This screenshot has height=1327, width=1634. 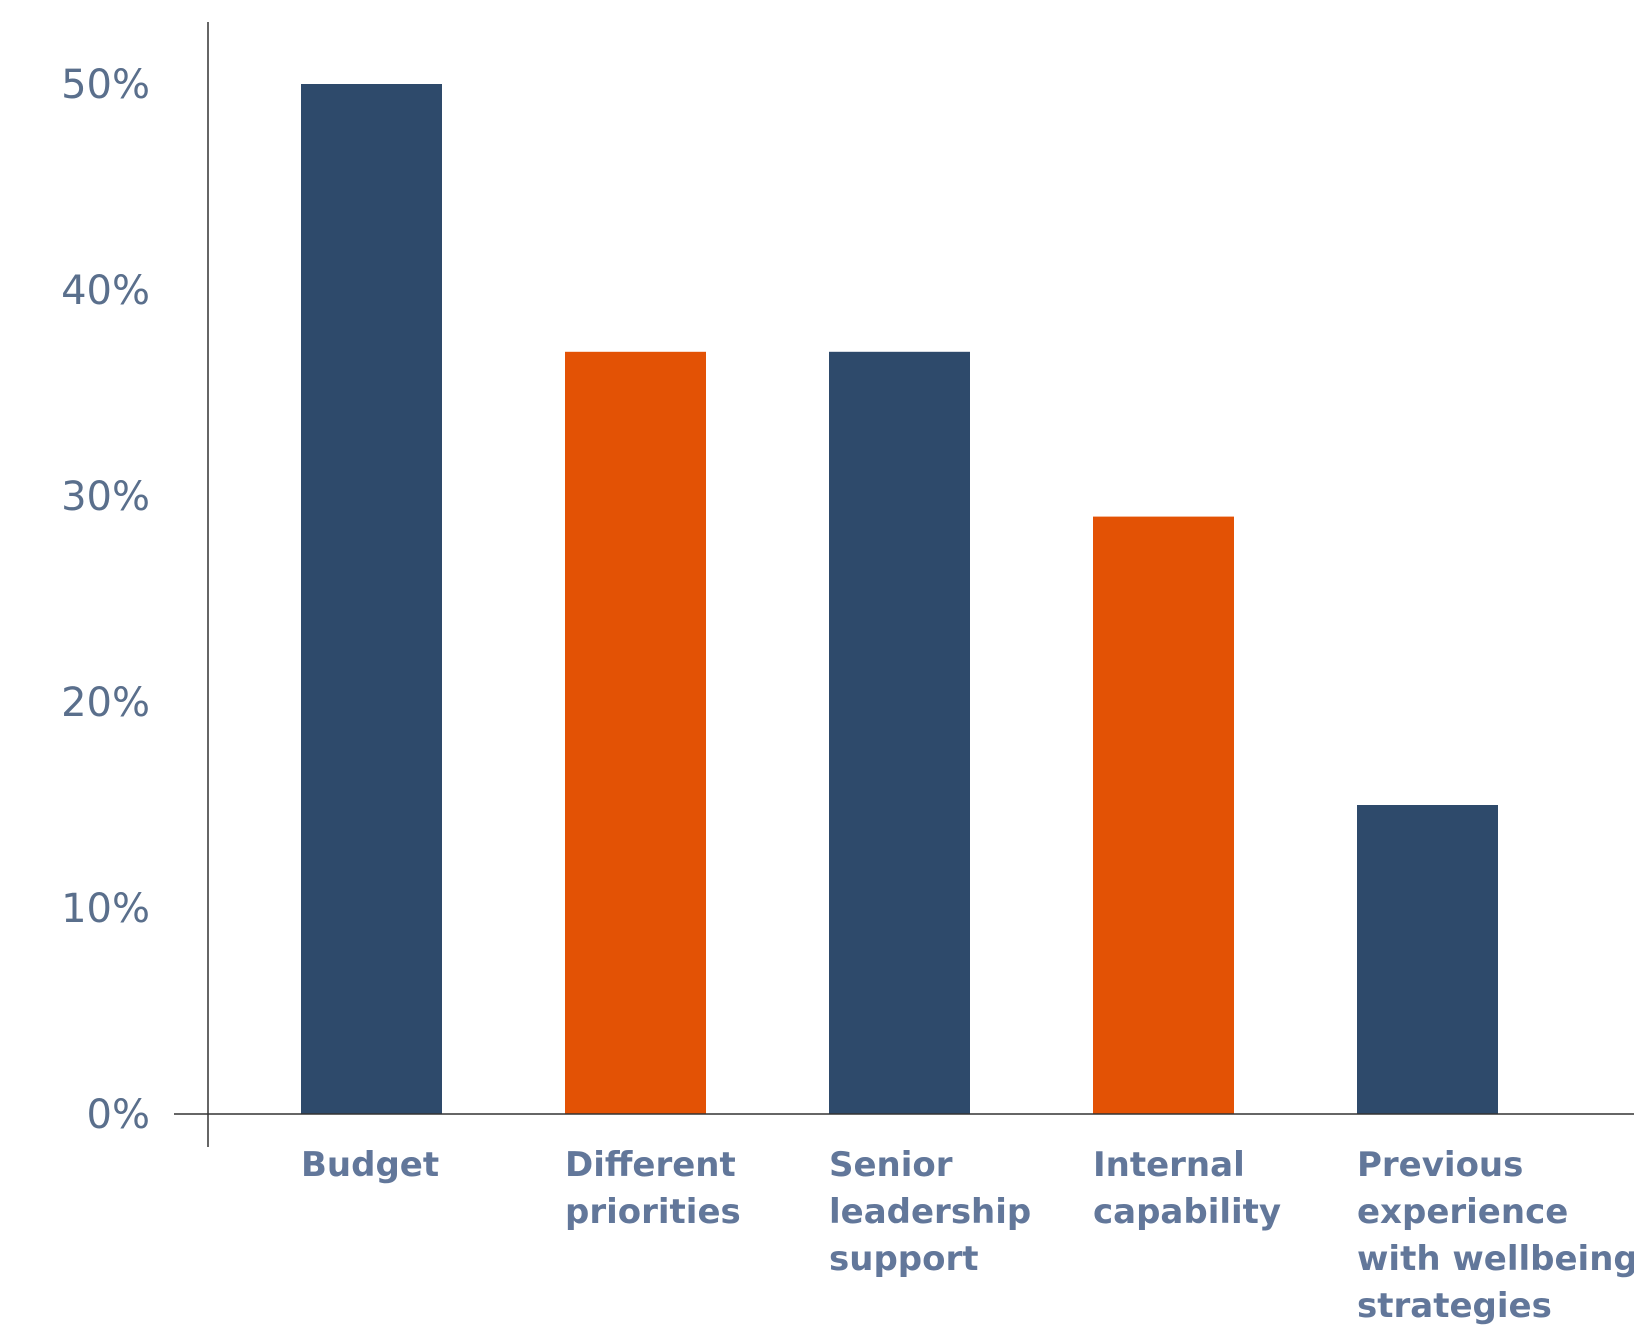 I want to click on x-category-label-line: experience, so click(x=1462, y=1212).